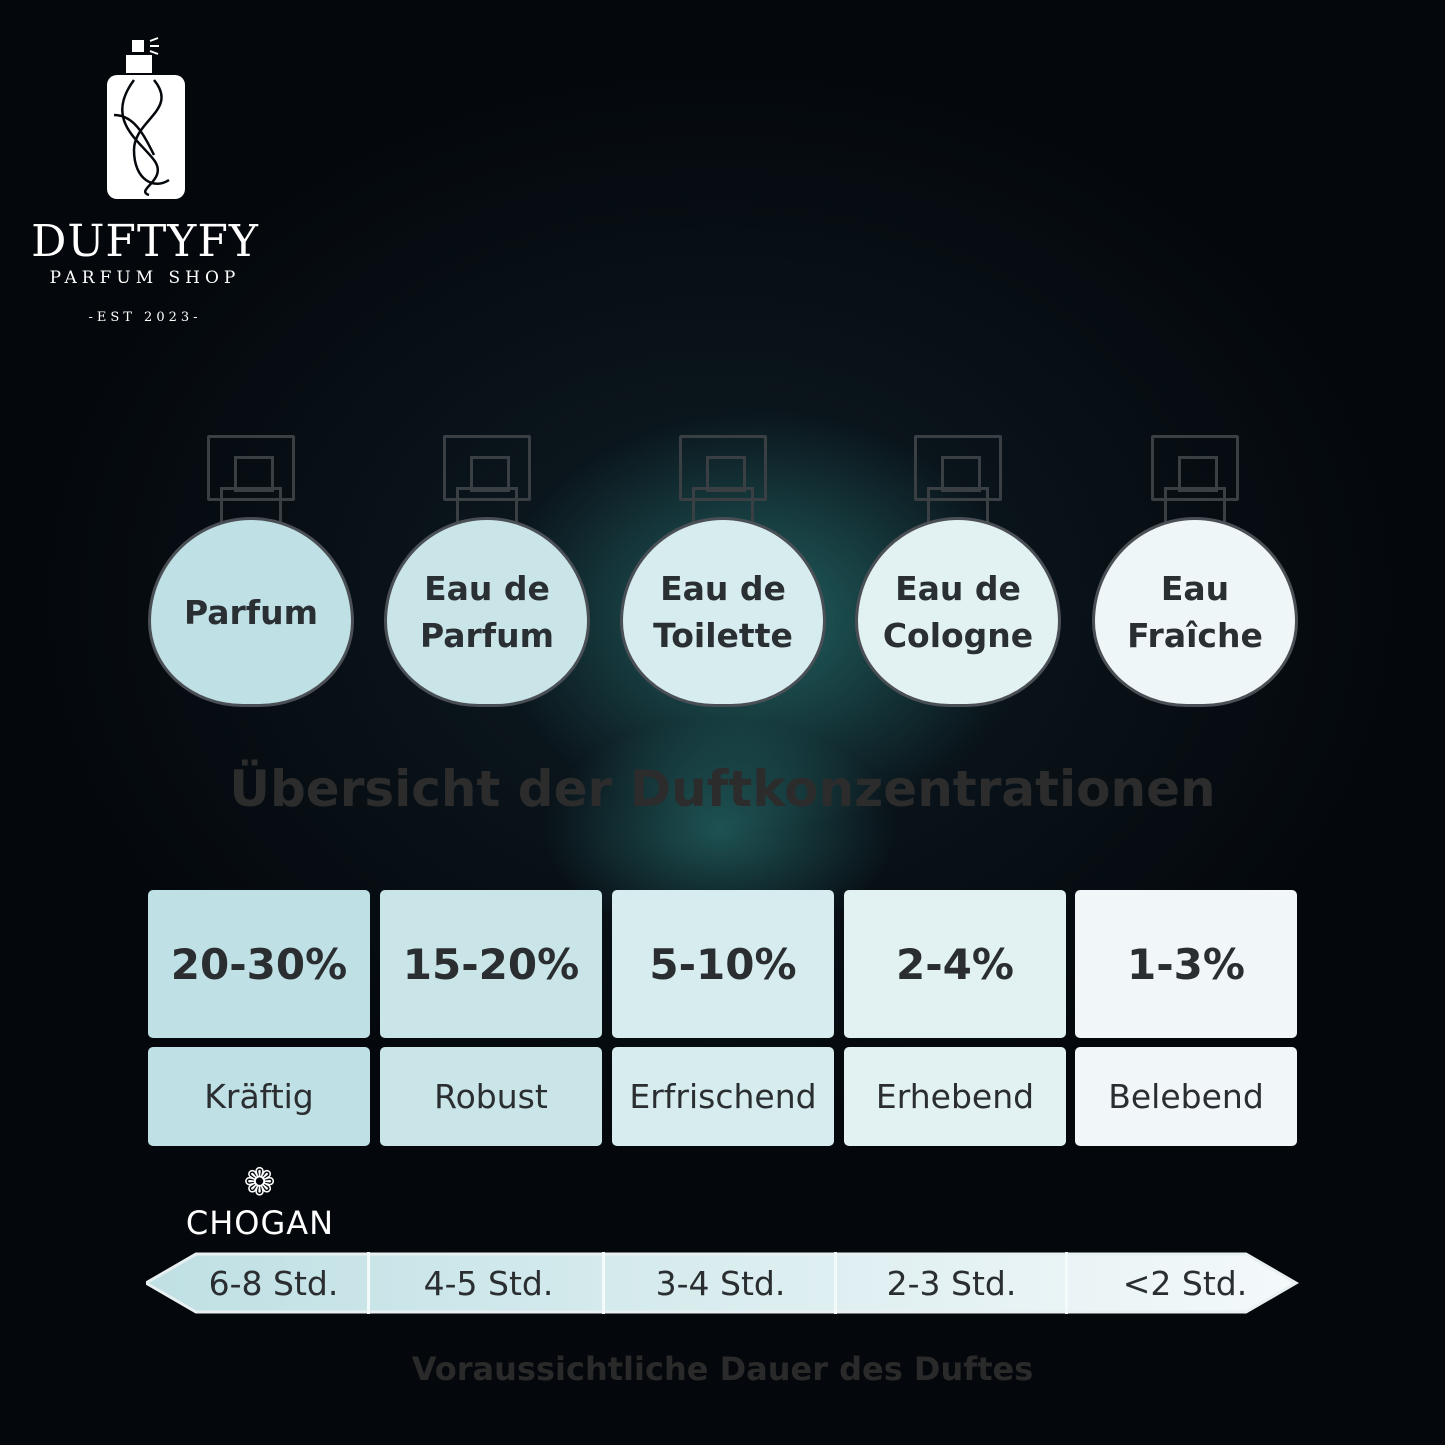  Describe the element at coordinates (1186, 1096) in the screenshot. I see `concentration-character: Belebend` at that location.